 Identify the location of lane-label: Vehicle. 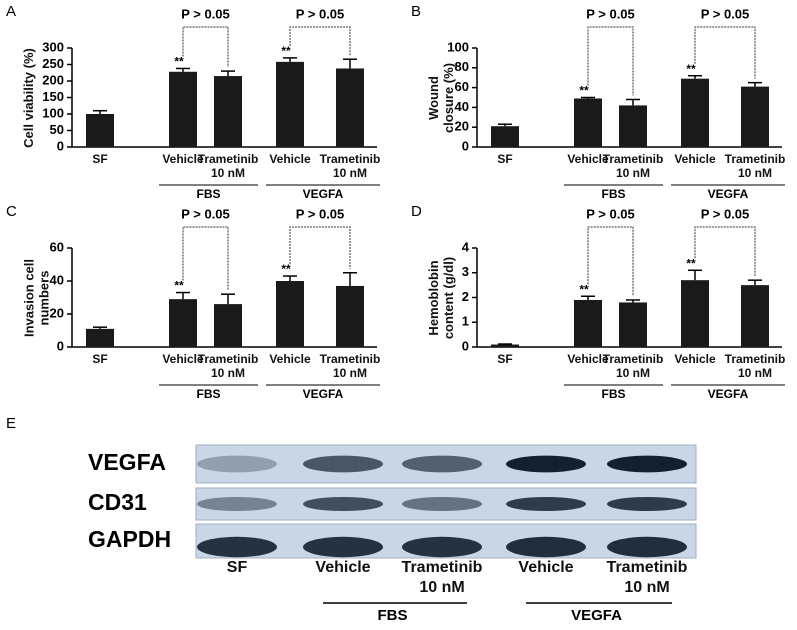
(546, 567).